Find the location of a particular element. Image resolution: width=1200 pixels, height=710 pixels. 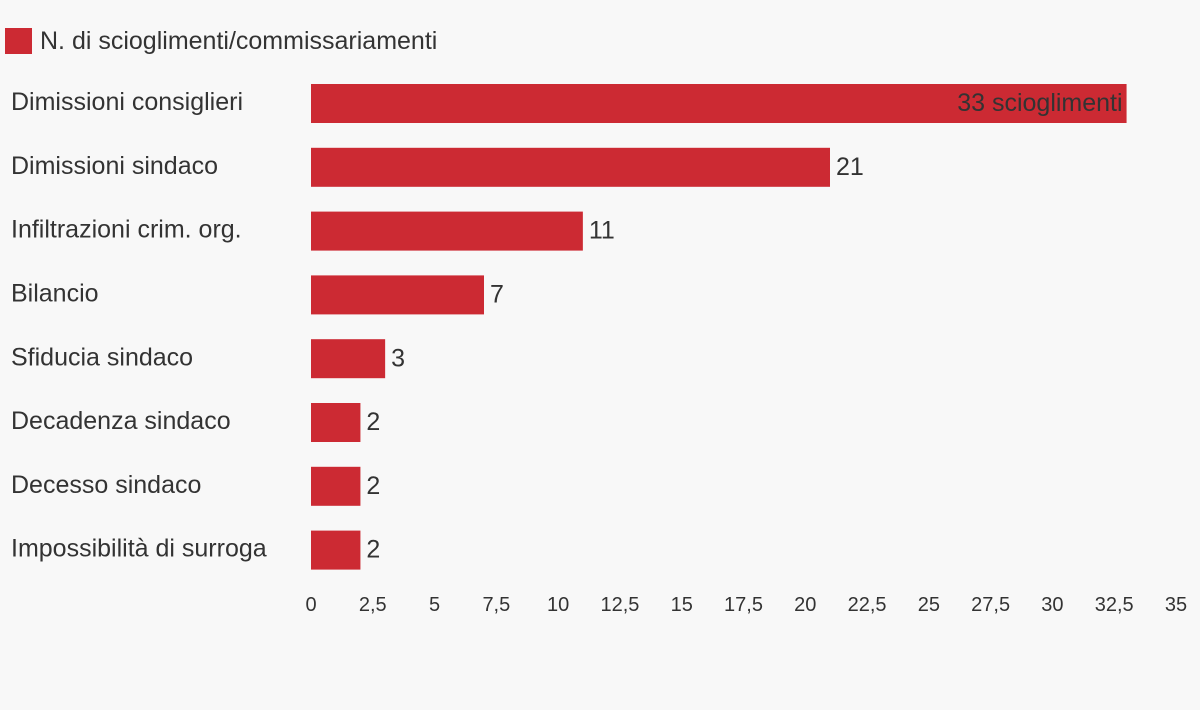

value-label: 33 scioglimenti is located at coordinates (1039, 103).